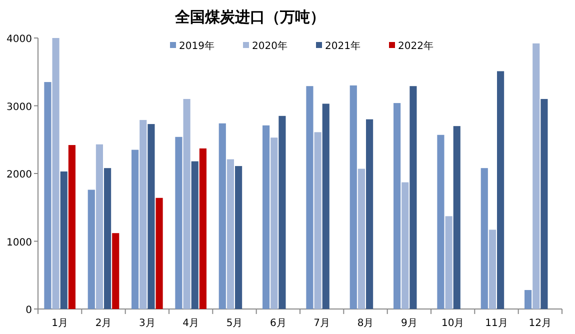 This screenshot has height=334, width=575. What do you see at coordinates (19, 107) in the screenshot?
I see `y-tick-label: 3000` at bounding box center [19, 107].